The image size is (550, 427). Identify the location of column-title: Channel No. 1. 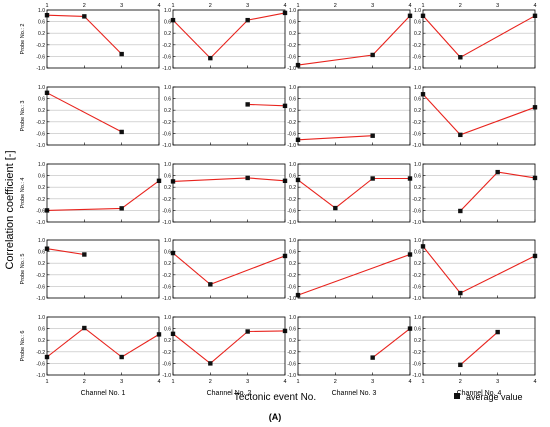
(103, 393).